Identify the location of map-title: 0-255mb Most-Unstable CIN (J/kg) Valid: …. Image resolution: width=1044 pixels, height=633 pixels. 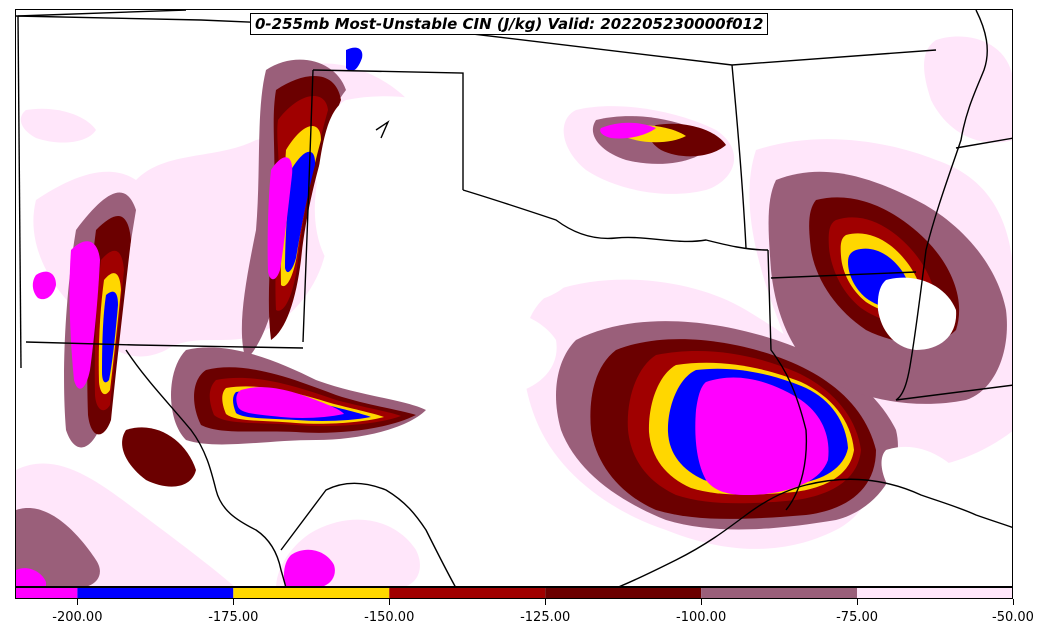
(509, 24).